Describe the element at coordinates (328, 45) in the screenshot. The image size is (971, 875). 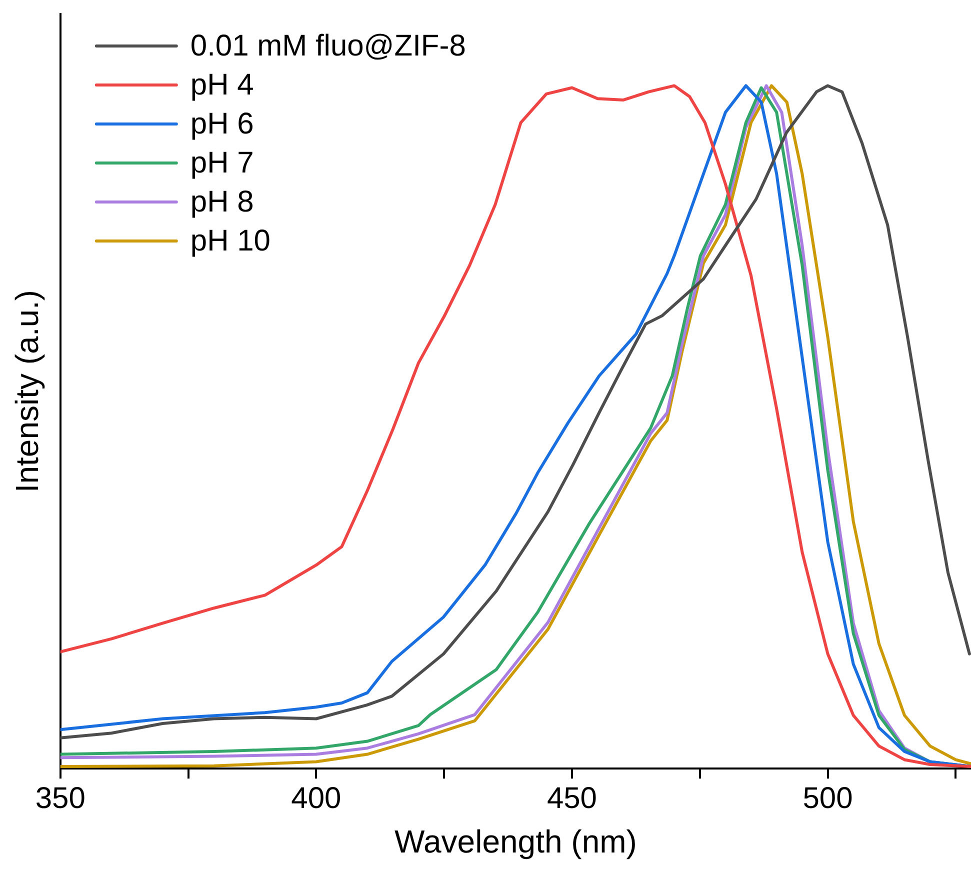
I see `legend-label: 0.01 mM fluo@ZIF-8` at that location.